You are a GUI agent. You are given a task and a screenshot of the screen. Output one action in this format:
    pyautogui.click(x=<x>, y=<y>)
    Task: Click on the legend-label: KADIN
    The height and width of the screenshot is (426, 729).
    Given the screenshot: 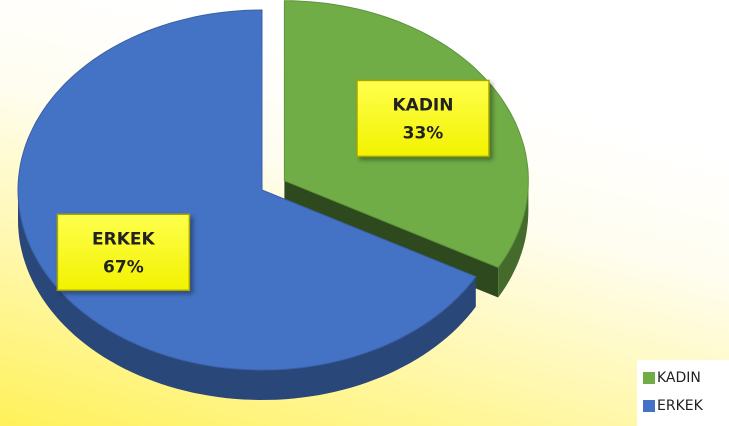 What is the action you would take?
    pyautogui.click(x=679, y=378)
    